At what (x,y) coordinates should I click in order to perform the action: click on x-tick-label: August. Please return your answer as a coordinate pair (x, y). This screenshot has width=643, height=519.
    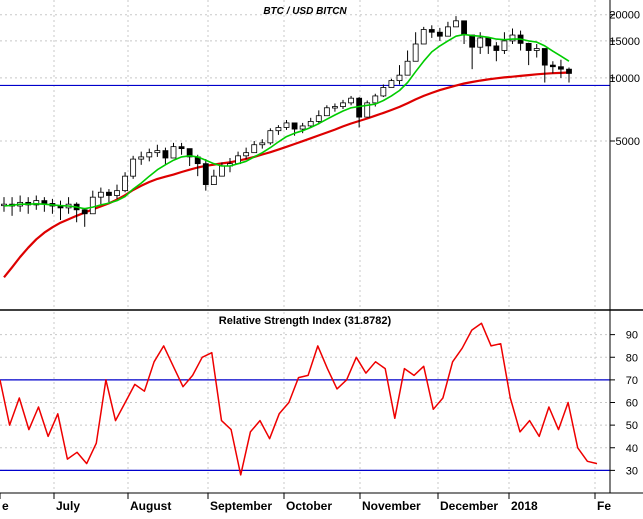
    Looking at the image, I should click on (150, 506).